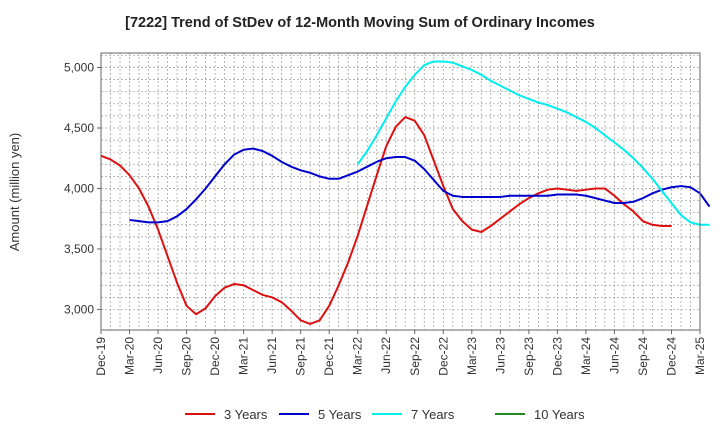 The image size is (720, 440). Describe the element at coordinates (244, 356) in the screenshot. I see `x-tick-label: Mar-21` at that location.